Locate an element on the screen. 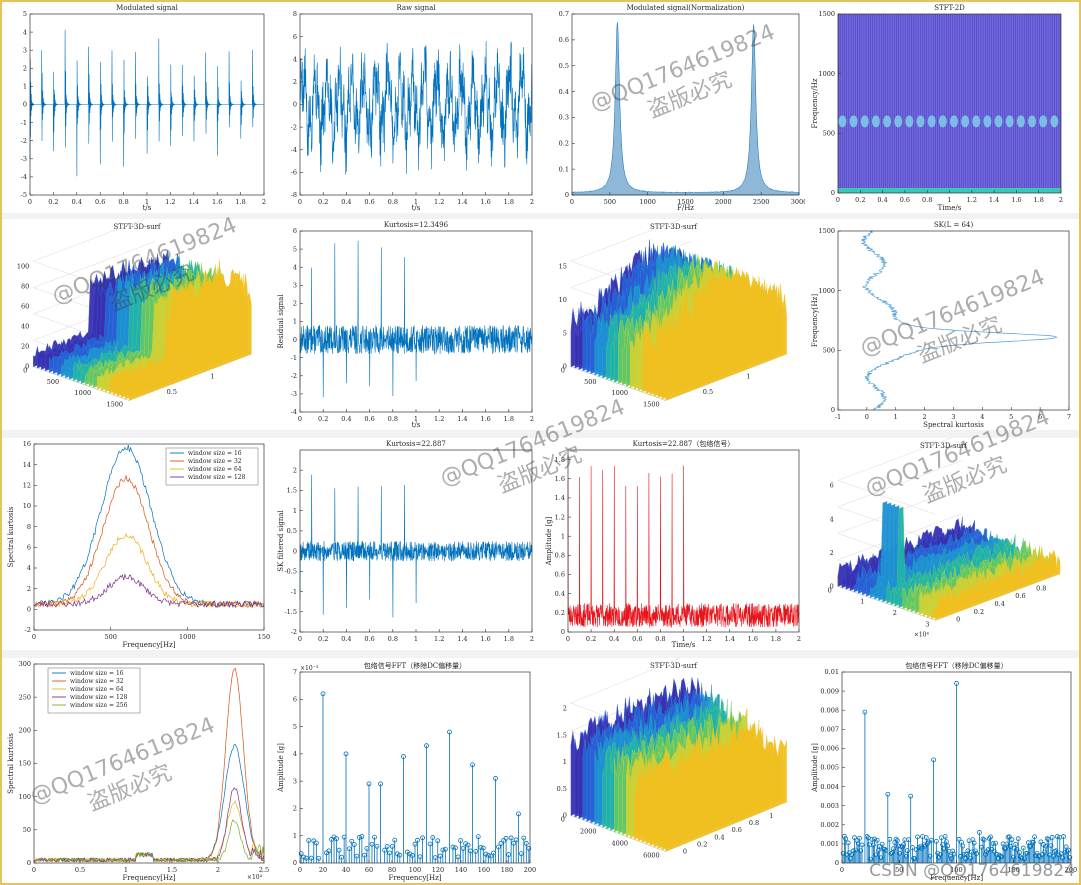  y-tick-label: 1000 is located at coordinates (826, 291).